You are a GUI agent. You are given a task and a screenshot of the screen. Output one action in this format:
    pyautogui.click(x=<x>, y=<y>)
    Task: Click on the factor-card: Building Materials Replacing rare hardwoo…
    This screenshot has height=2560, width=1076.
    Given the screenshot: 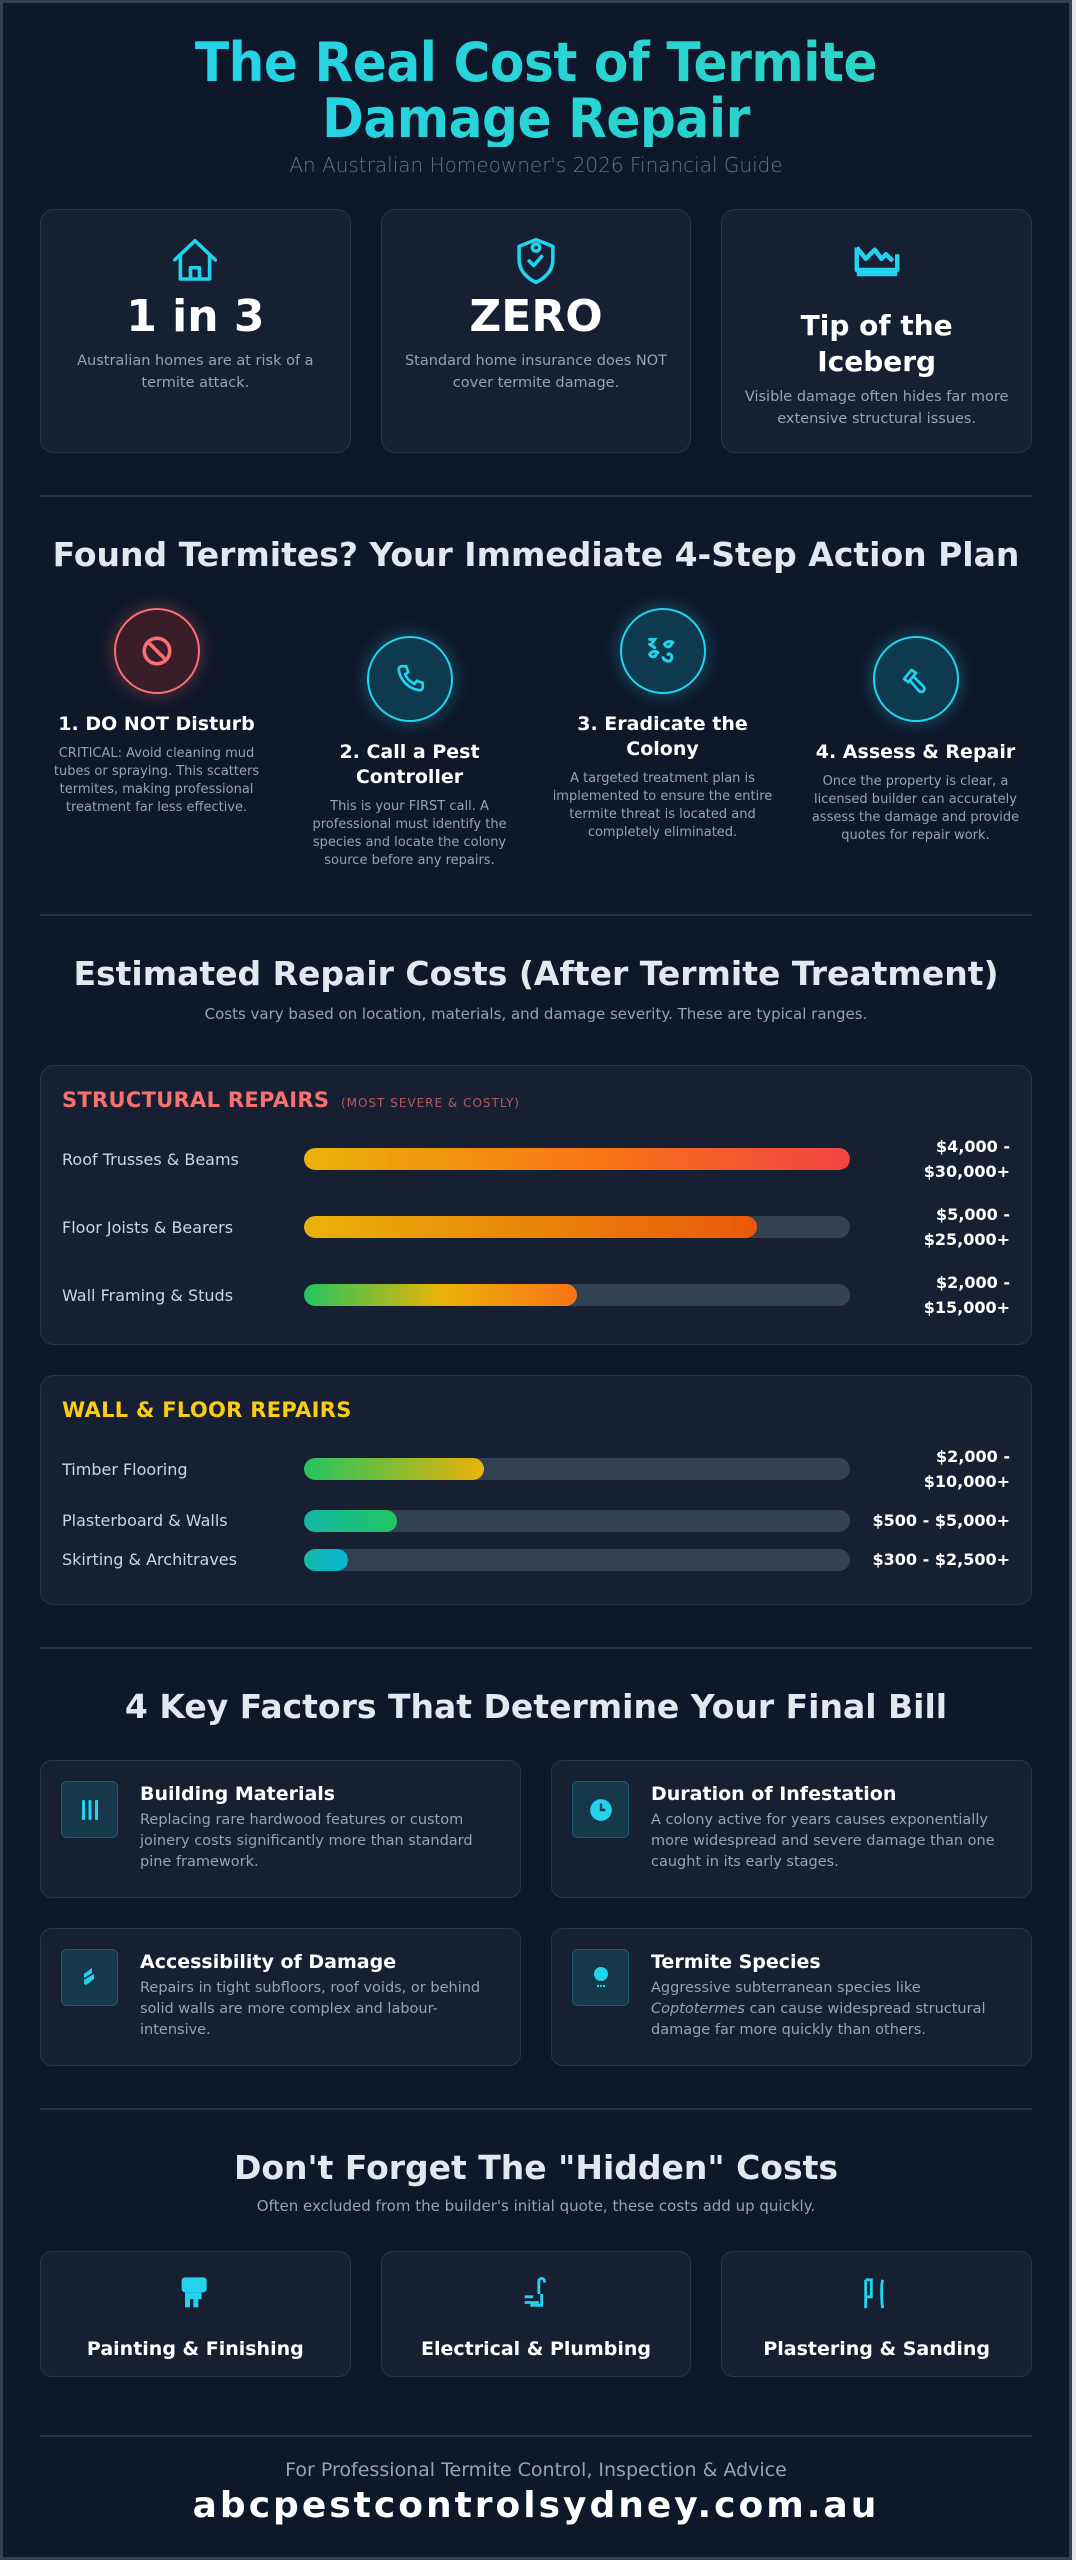 What is the action you would take?
    pyautogui.click(x=280, y=1829)
    